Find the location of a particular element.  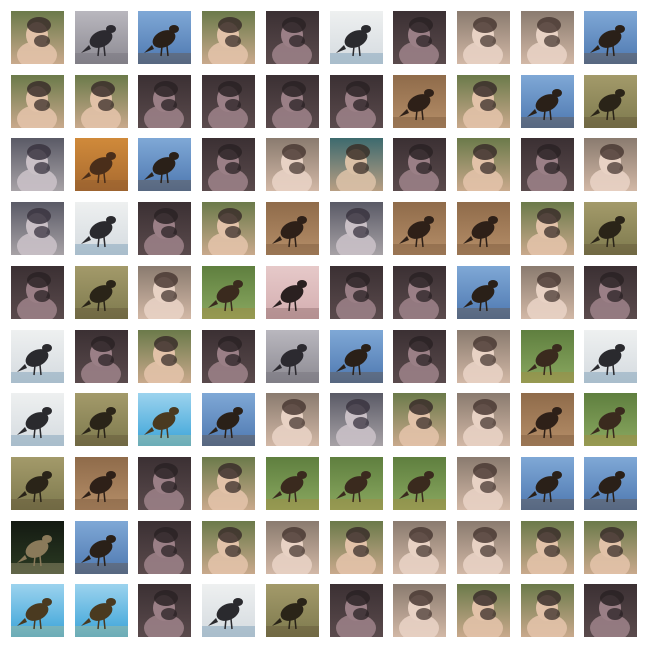

thumbnail-portrait-teal is located at coordinates (356, 165).